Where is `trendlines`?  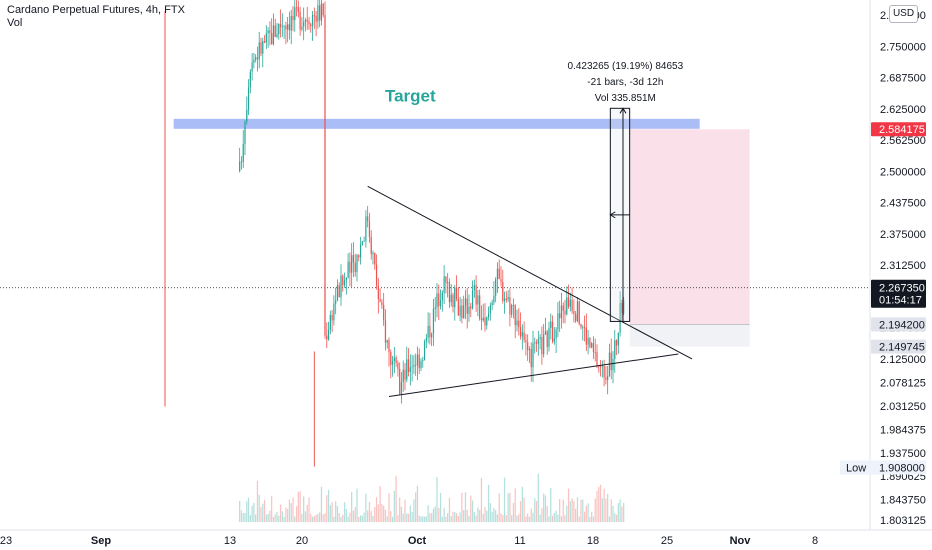
trendlines is located at coordinates (530, 291).